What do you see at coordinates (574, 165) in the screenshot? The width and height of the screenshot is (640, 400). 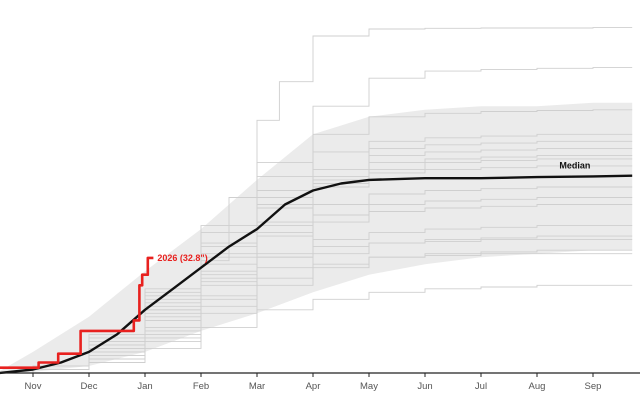 I see `median-label: Median` at bounding box center [574, 165].